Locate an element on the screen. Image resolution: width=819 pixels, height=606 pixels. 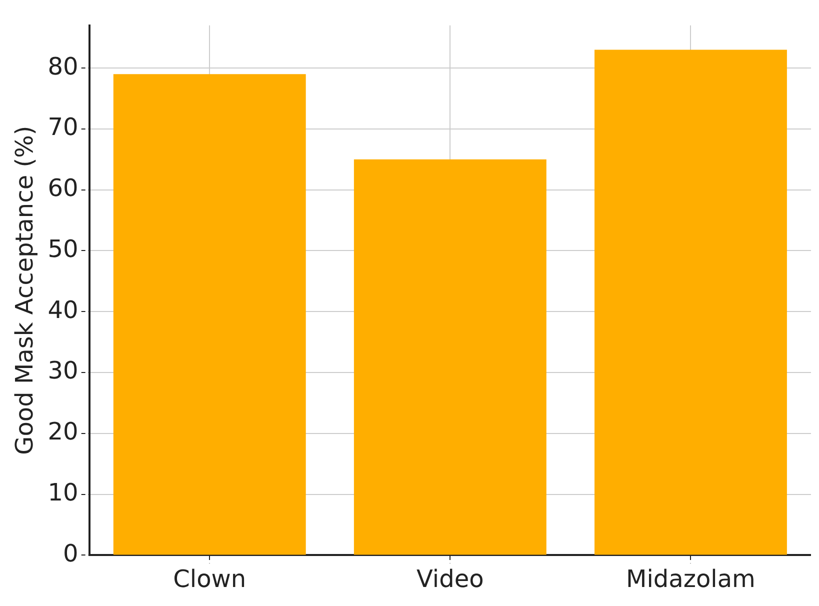
y-tick-label: 50 is located at coordinates (63, 248).